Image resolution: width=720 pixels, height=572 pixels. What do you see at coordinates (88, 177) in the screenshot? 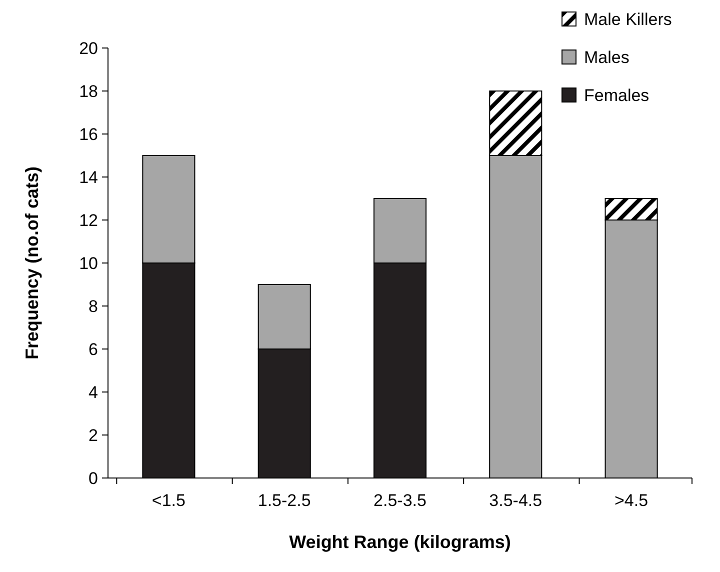
I see `y-tick-label: 14` at bounding box center [88, 177].